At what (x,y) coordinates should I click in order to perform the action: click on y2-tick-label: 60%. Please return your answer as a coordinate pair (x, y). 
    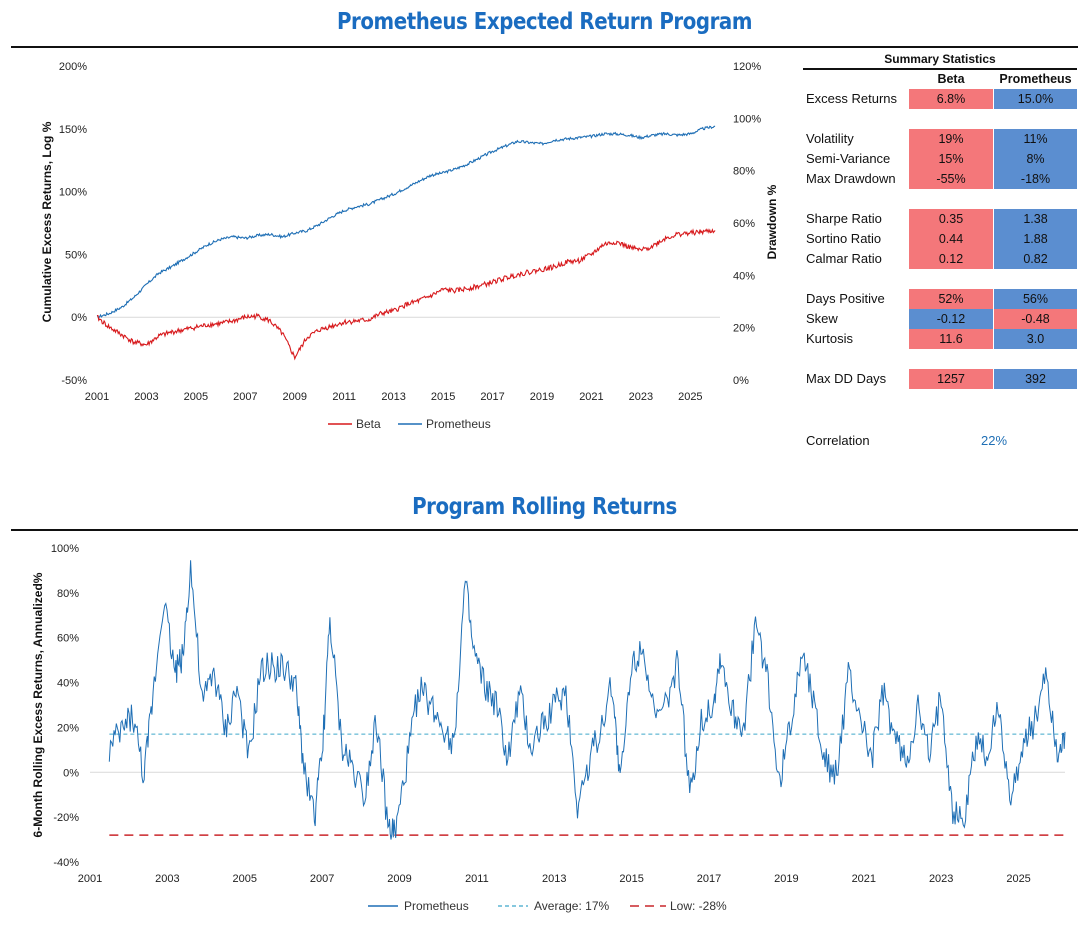
    Looking at the image, I should click on (744, 224).